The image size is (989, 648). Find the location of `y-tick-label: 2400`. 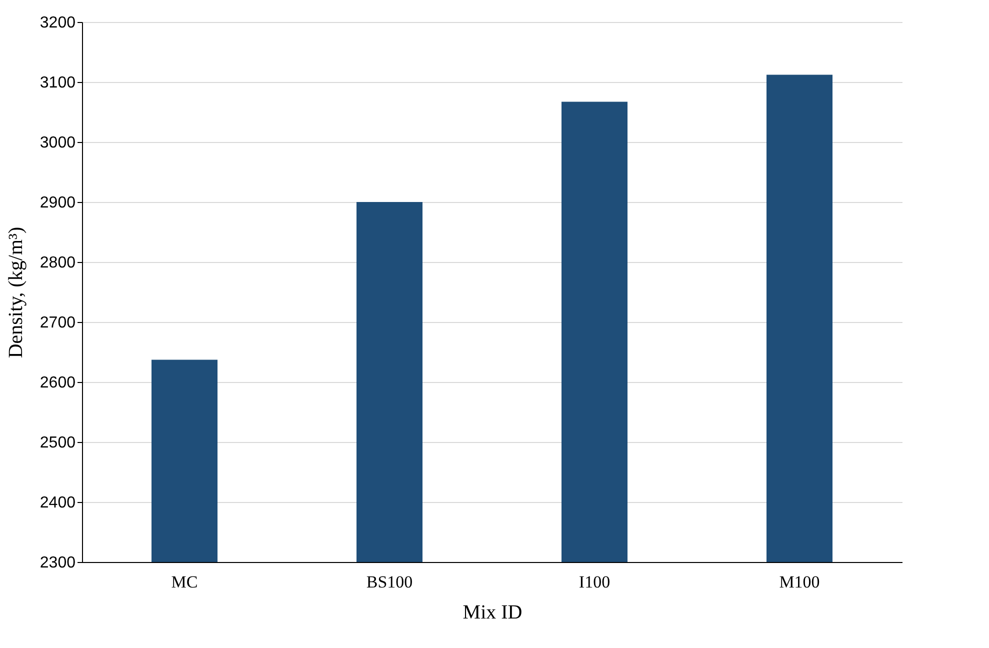

y-tick-label: 2400 is located at coordinates (58, 503).